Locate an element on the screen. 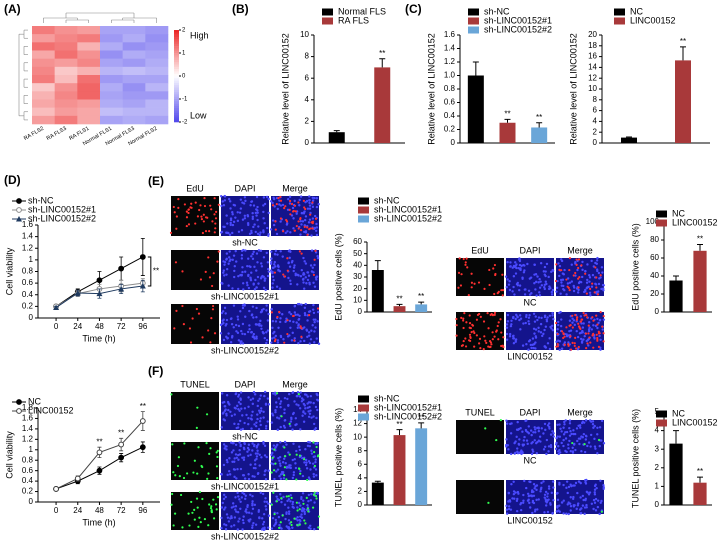  y-tick-label: 0.6 is located at coordinates (28, 470).